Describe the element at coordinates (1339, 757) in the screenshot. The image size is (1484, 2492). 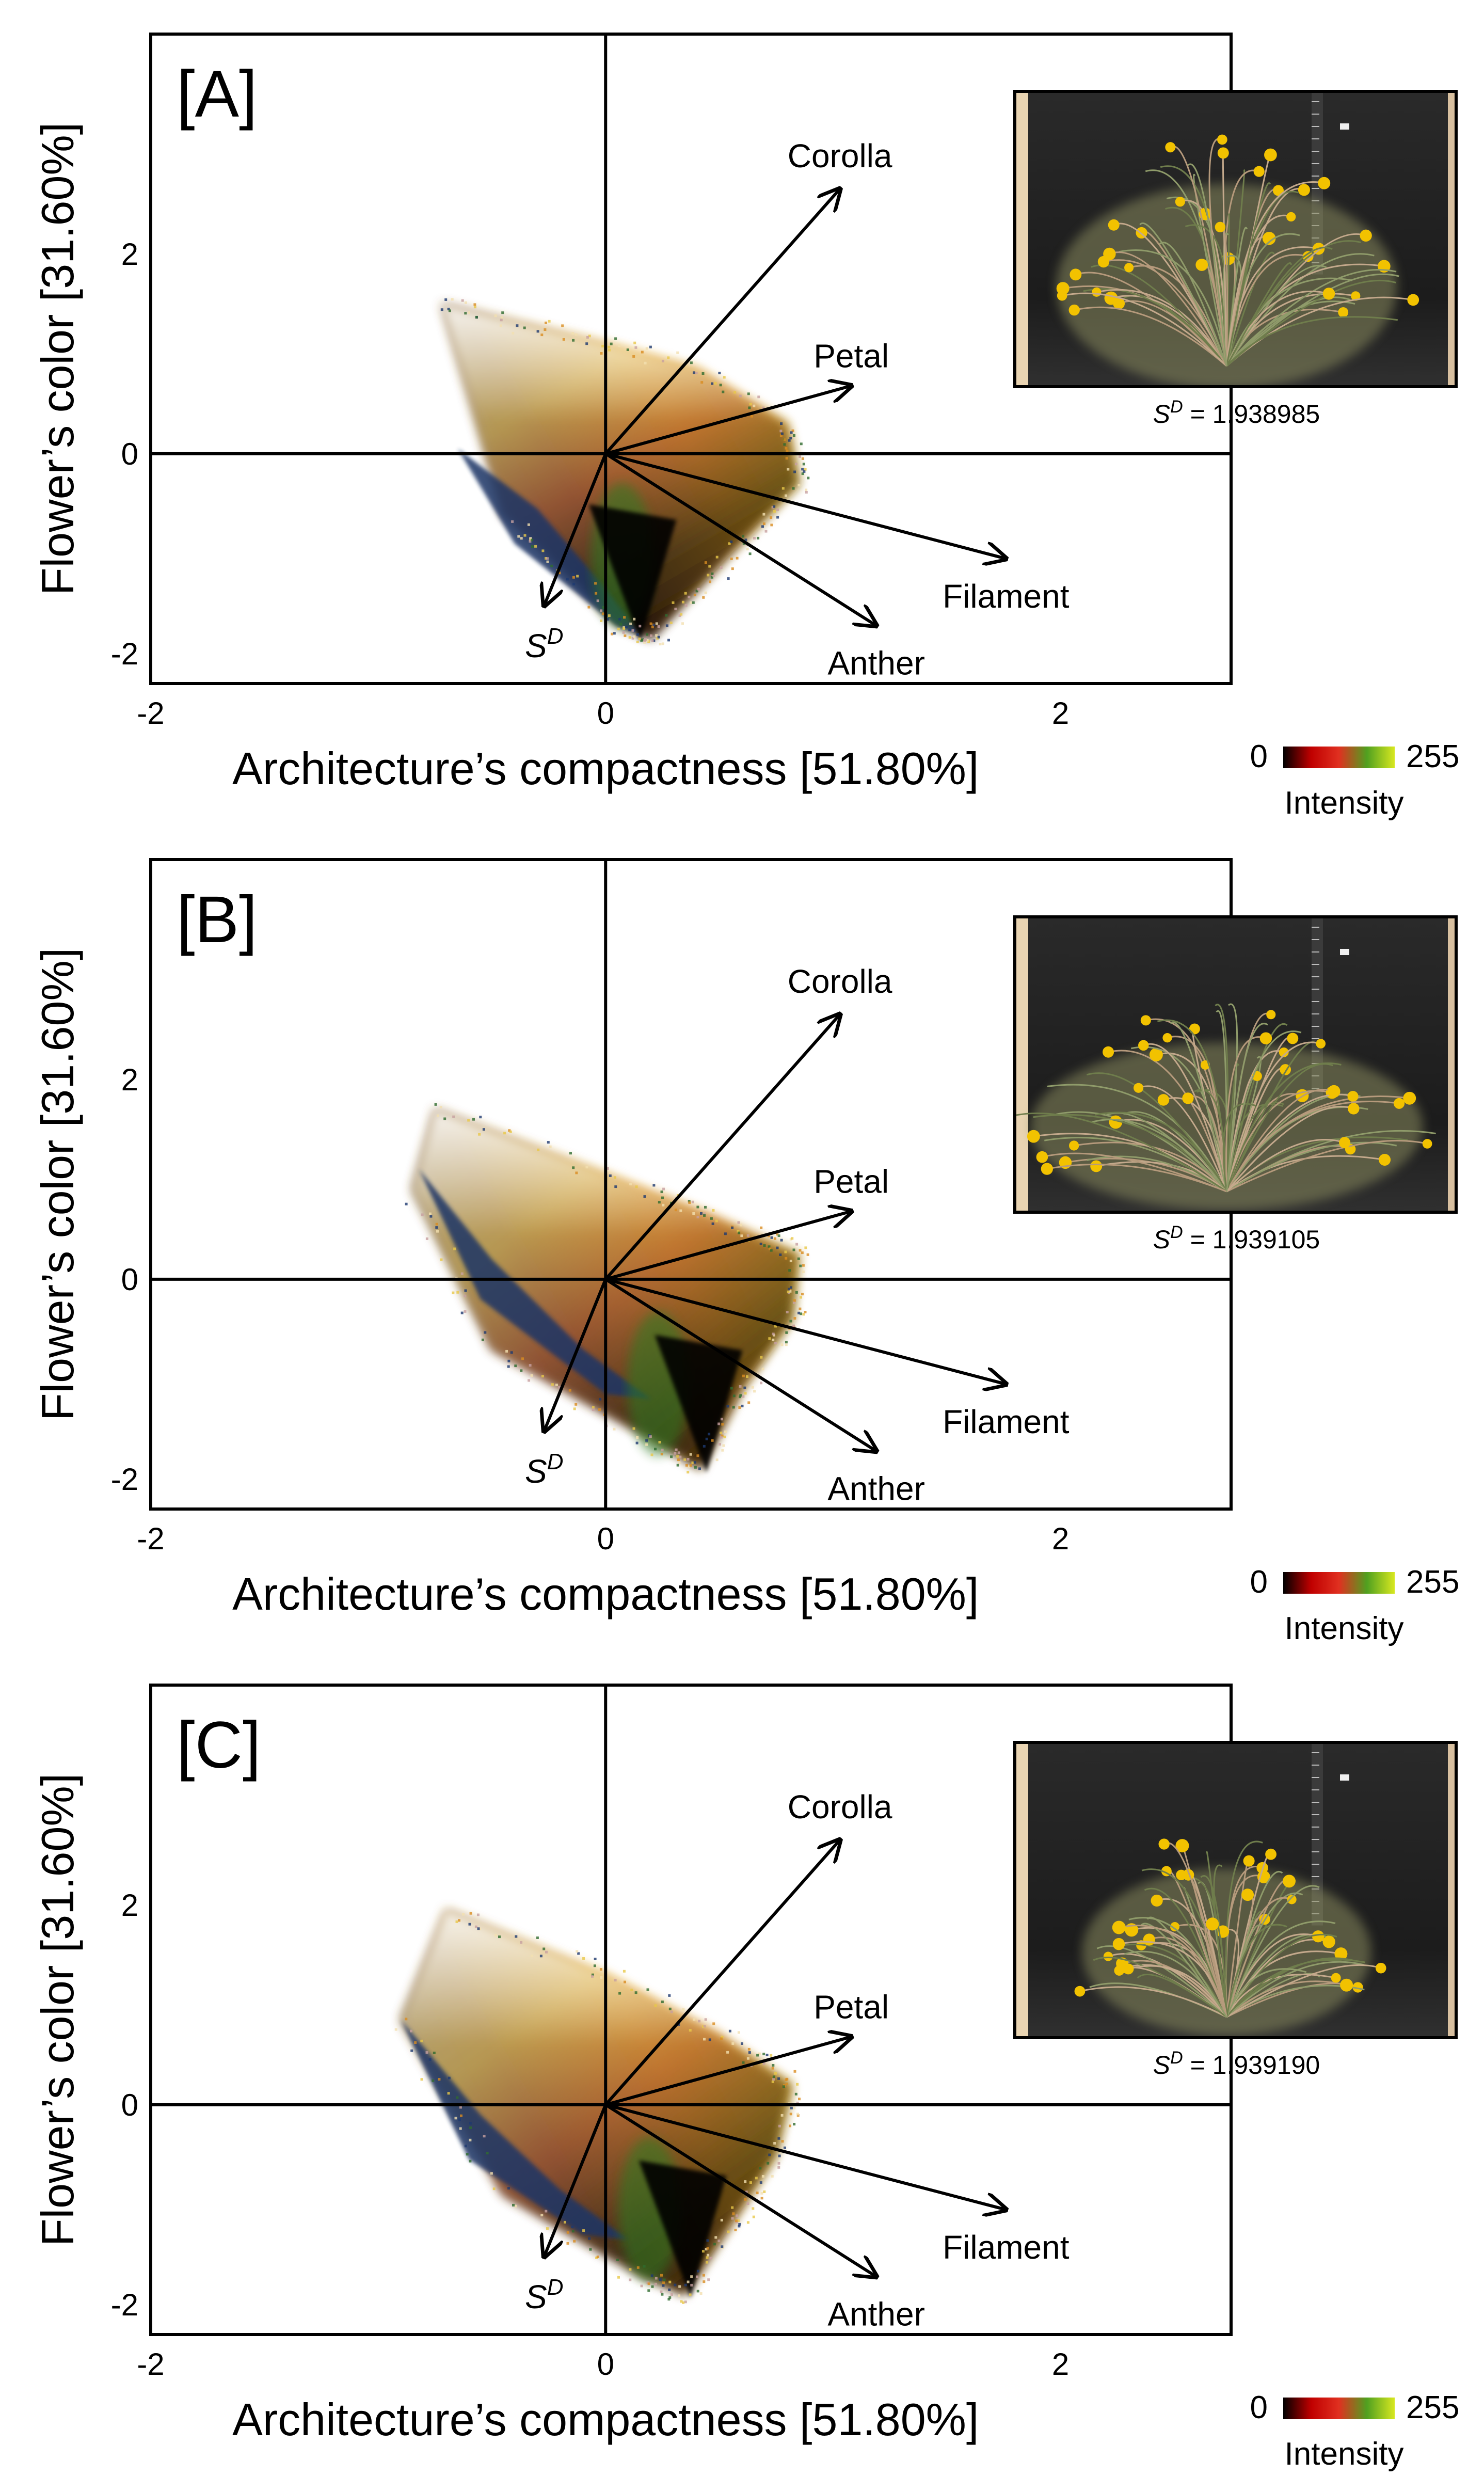
I see `colorbar-gradient` at that location.